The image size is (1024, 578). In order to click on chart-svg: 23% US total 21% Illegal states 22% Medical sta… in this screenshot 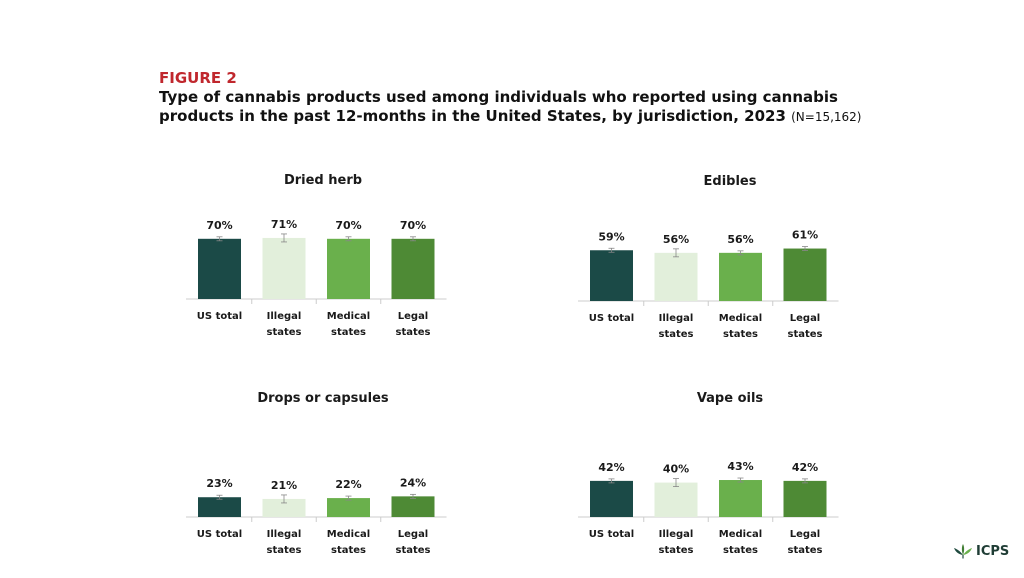, I will do `click(316, 516)`.